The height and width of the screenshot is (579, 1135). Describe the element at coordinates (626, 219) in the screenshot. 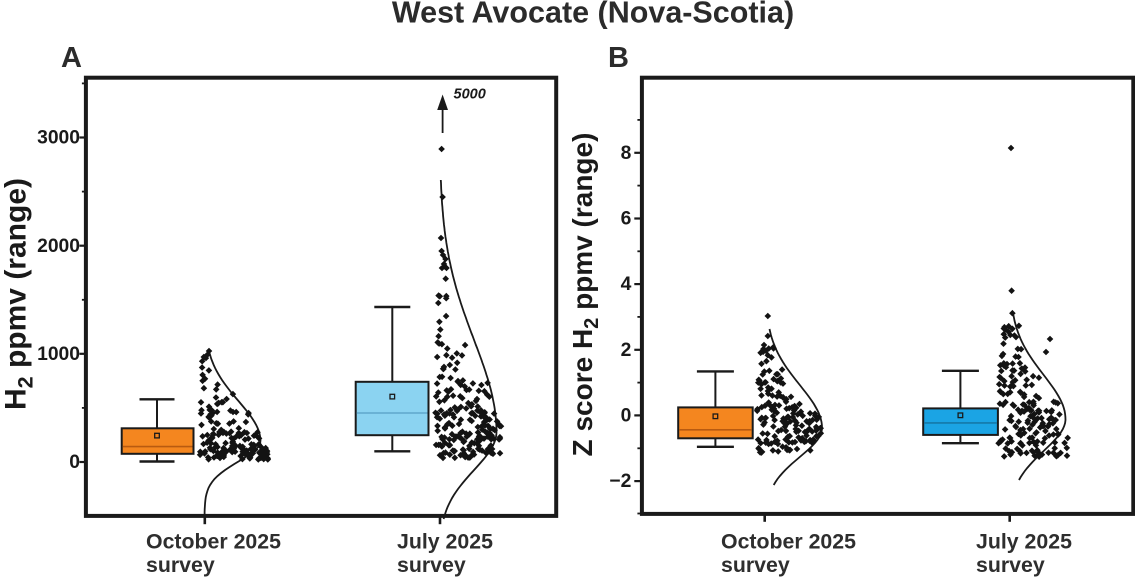

I see `svg-text: 6` at that location.